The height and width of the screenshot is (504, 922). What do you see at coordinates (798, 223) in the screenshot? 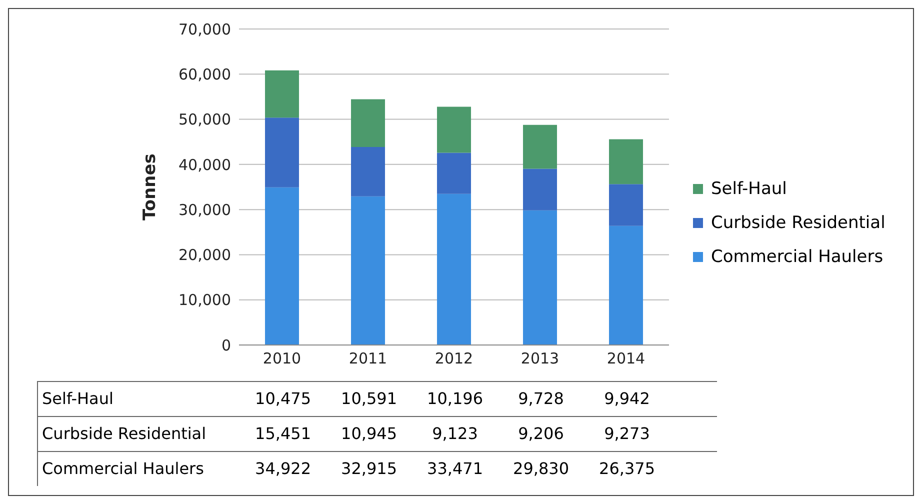
I see `legend-label: Curbside Residential` at bounding box center [798, 223].